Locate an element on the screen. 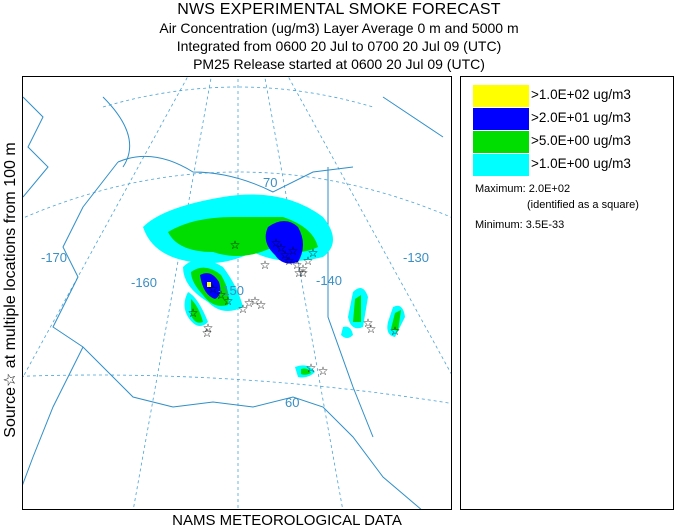  coastline-alaska-south is located at coordinates (297, 452).